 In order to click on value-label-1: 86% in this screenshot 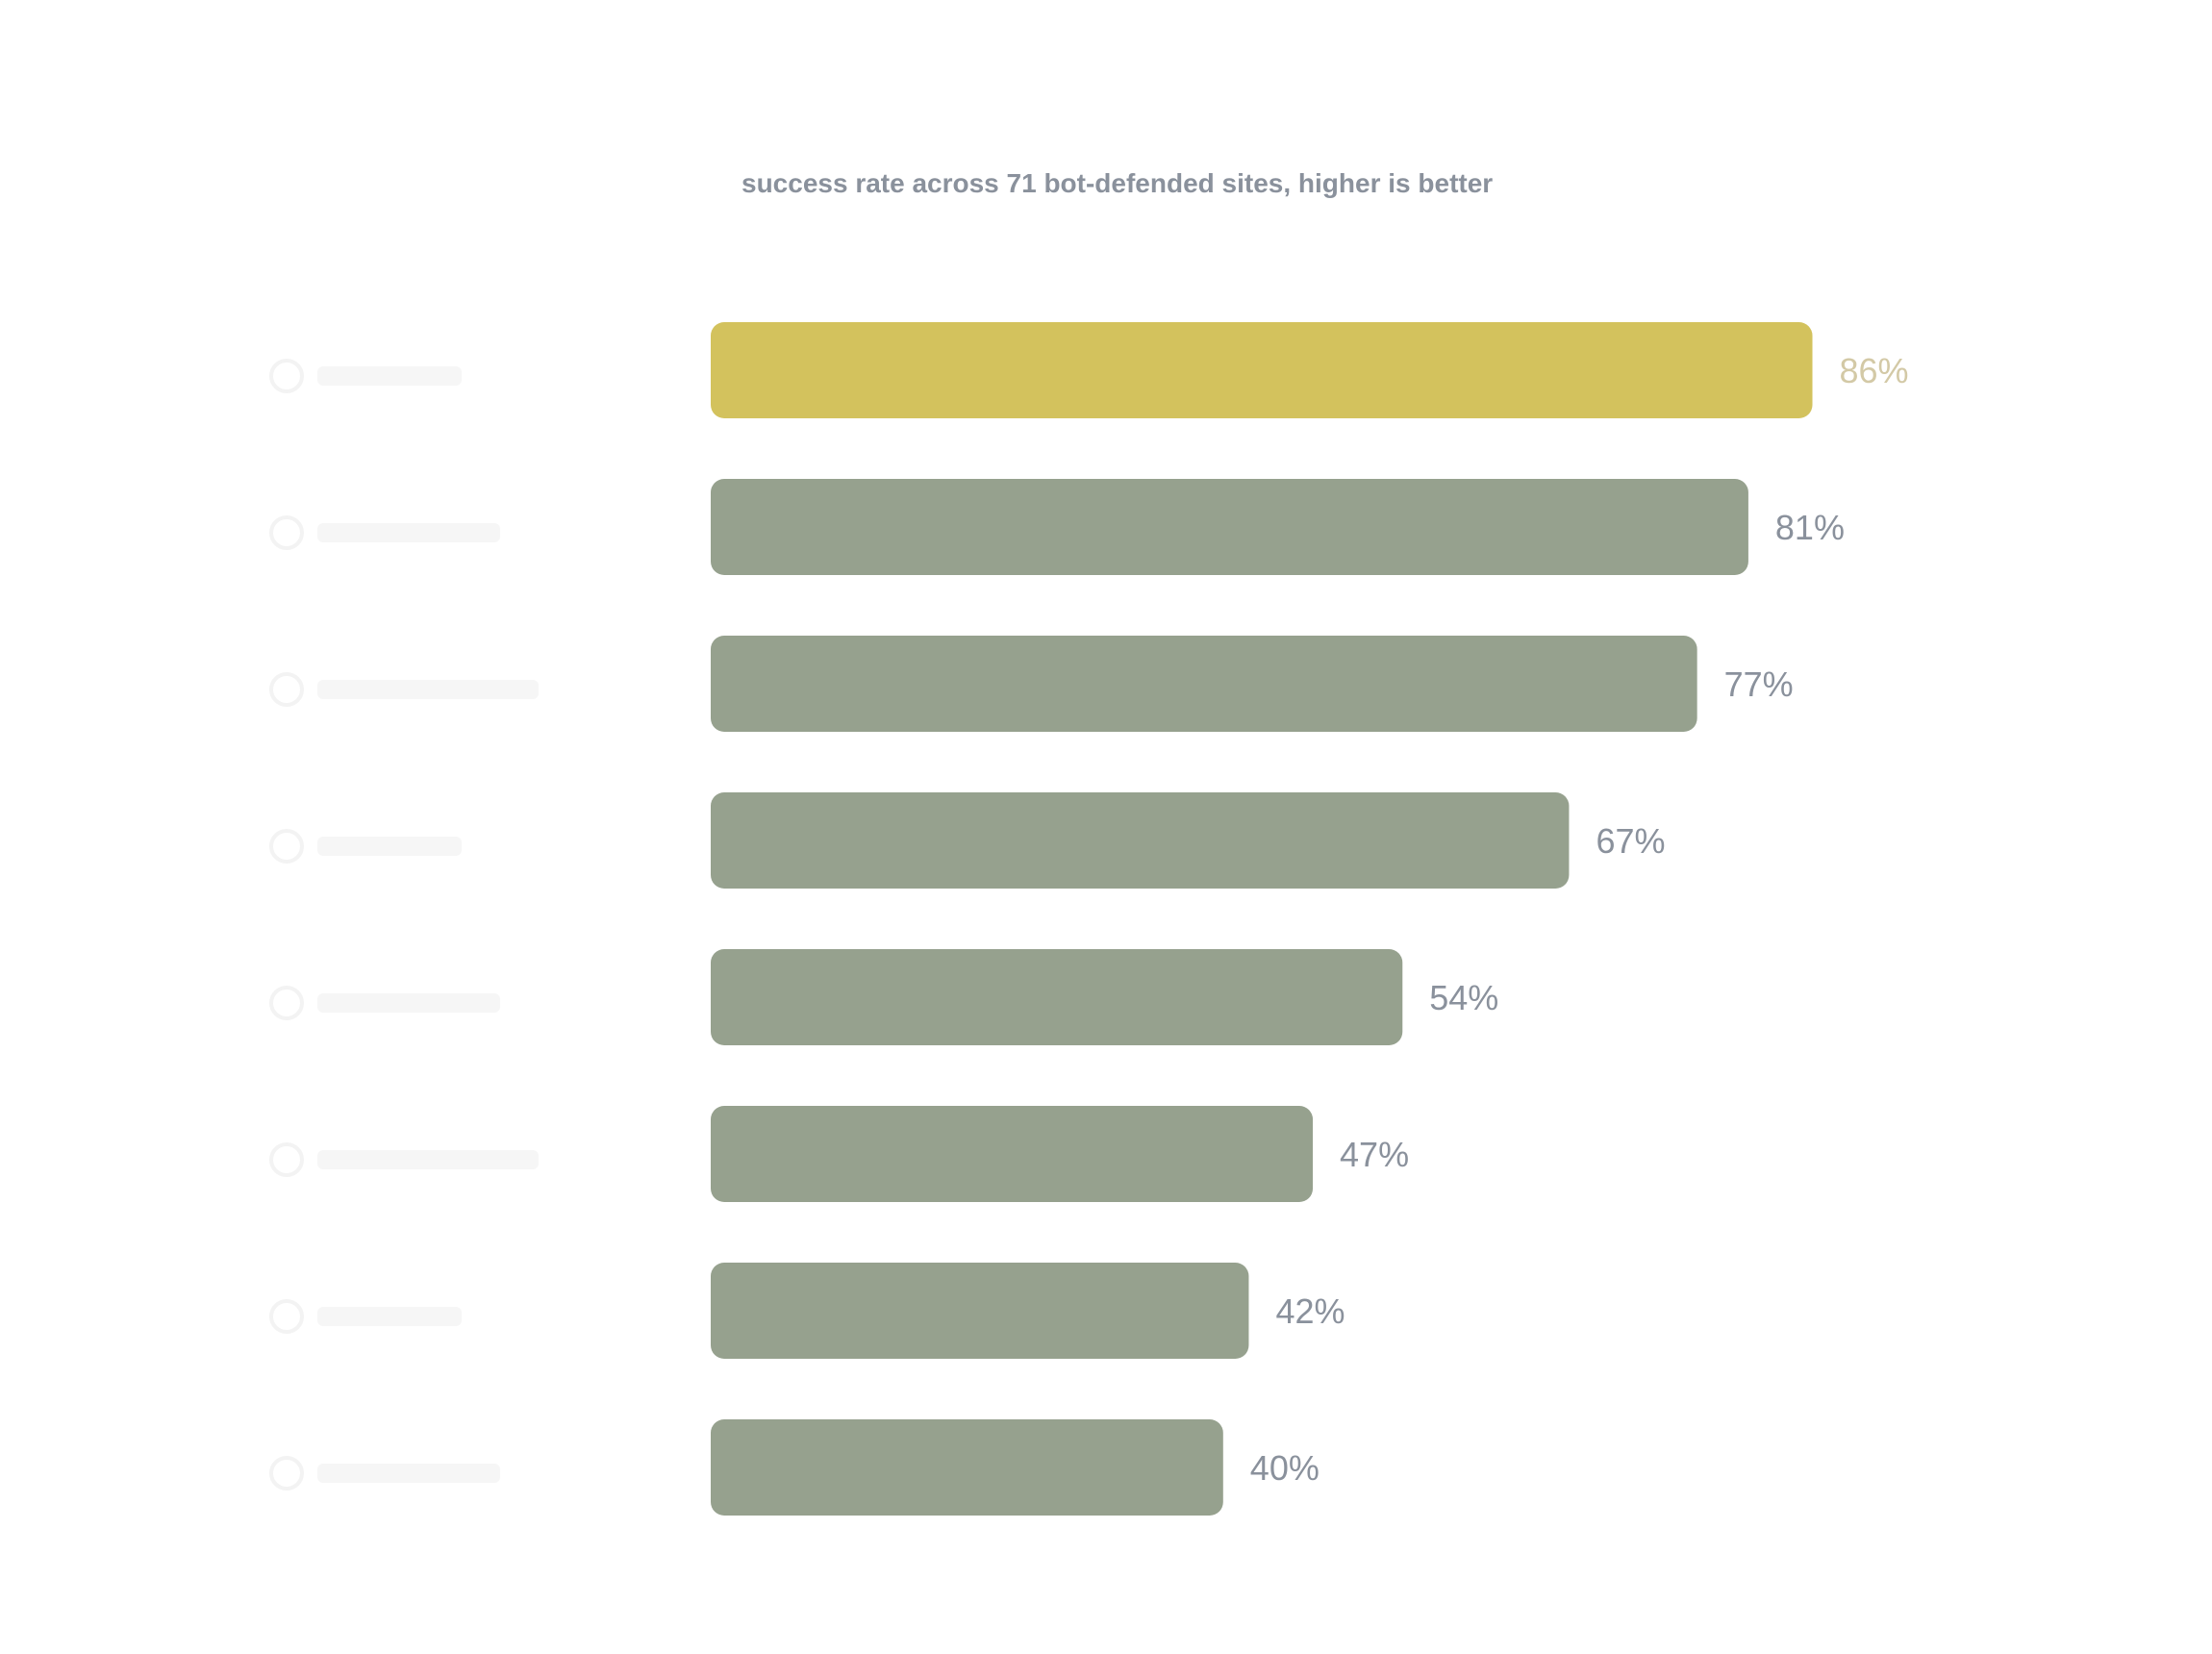, I will do `click(1875, 370)`.